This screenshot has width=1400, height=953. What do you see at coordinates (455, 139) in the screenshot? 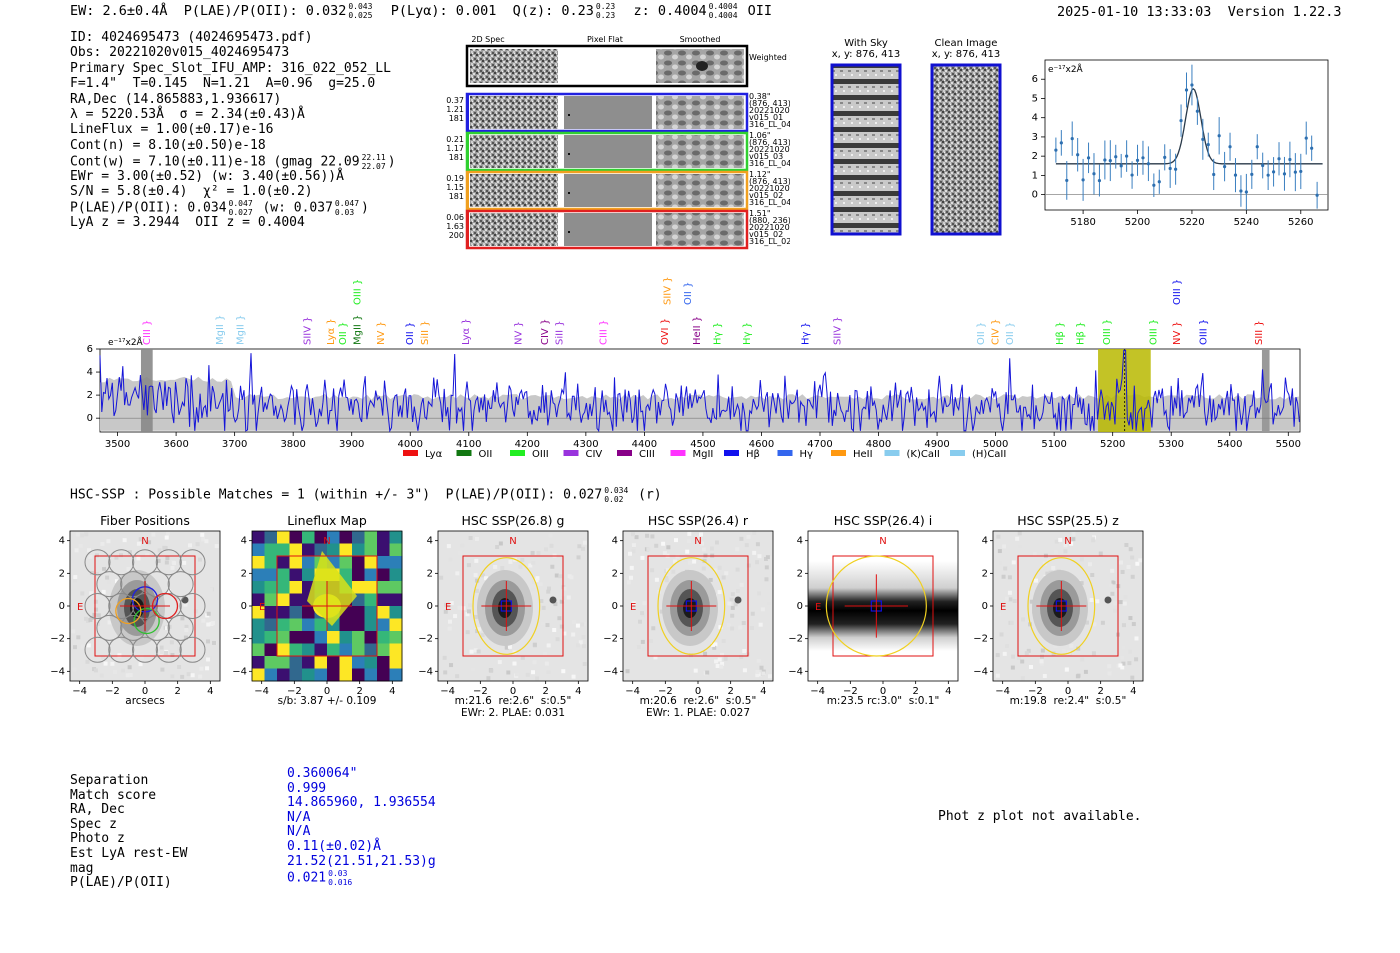
I see `spec2d-row-left-label: 0.21` at bounding box center [455, 139].